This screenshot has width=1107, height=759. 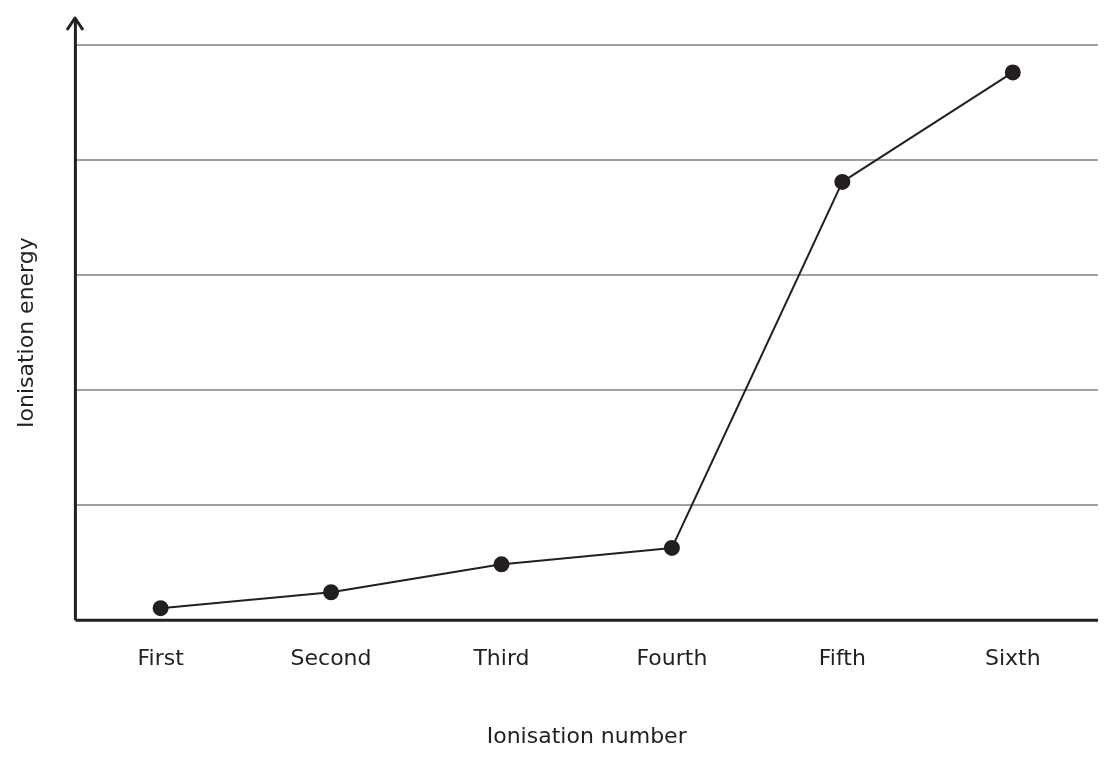 I want to click on x-tick-label: Sixth, so click(x=1012, y=658).